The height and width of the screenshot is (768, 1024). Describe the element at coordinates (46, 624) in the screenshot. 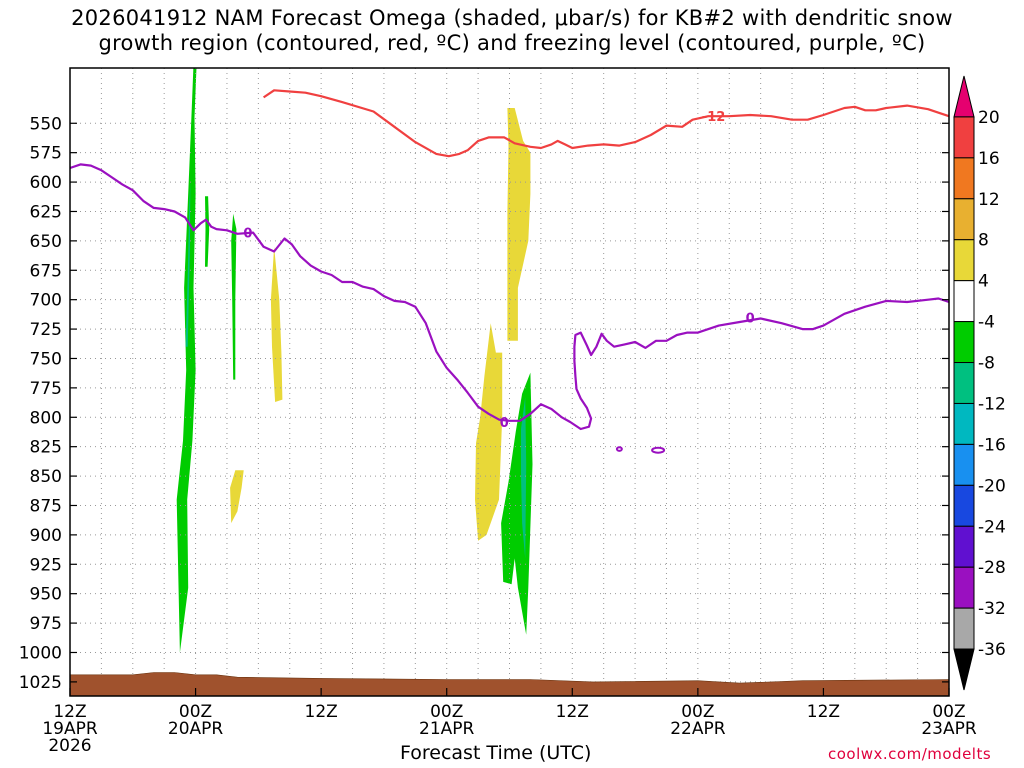

I see `y-tick-label: 975` at that location.